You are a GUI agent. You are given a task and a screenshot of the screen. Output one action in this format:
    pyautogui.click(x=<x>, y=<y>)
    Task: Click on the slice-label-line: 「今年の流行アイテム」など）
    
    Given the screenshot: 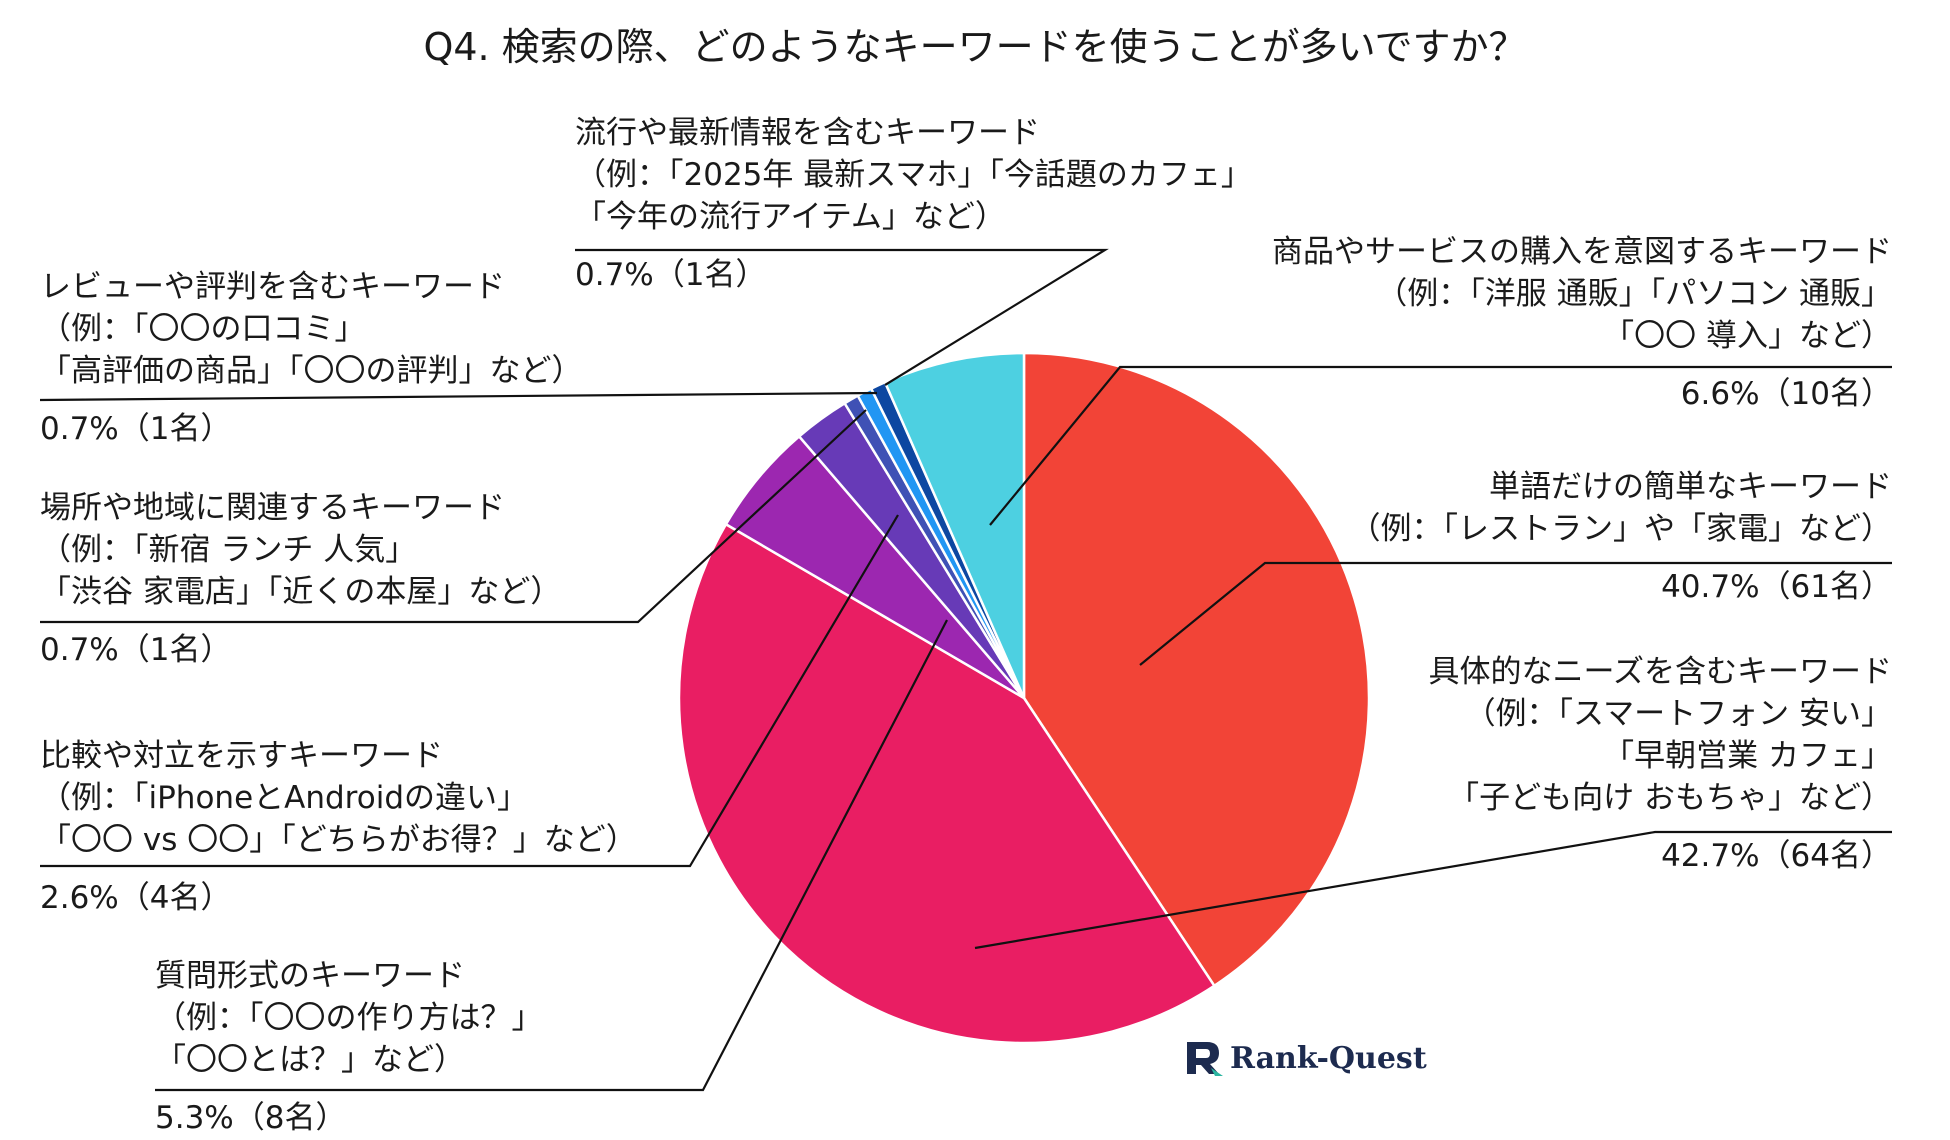 What is the action you would take?
    pyautogui.click(x=790, y=217)
    